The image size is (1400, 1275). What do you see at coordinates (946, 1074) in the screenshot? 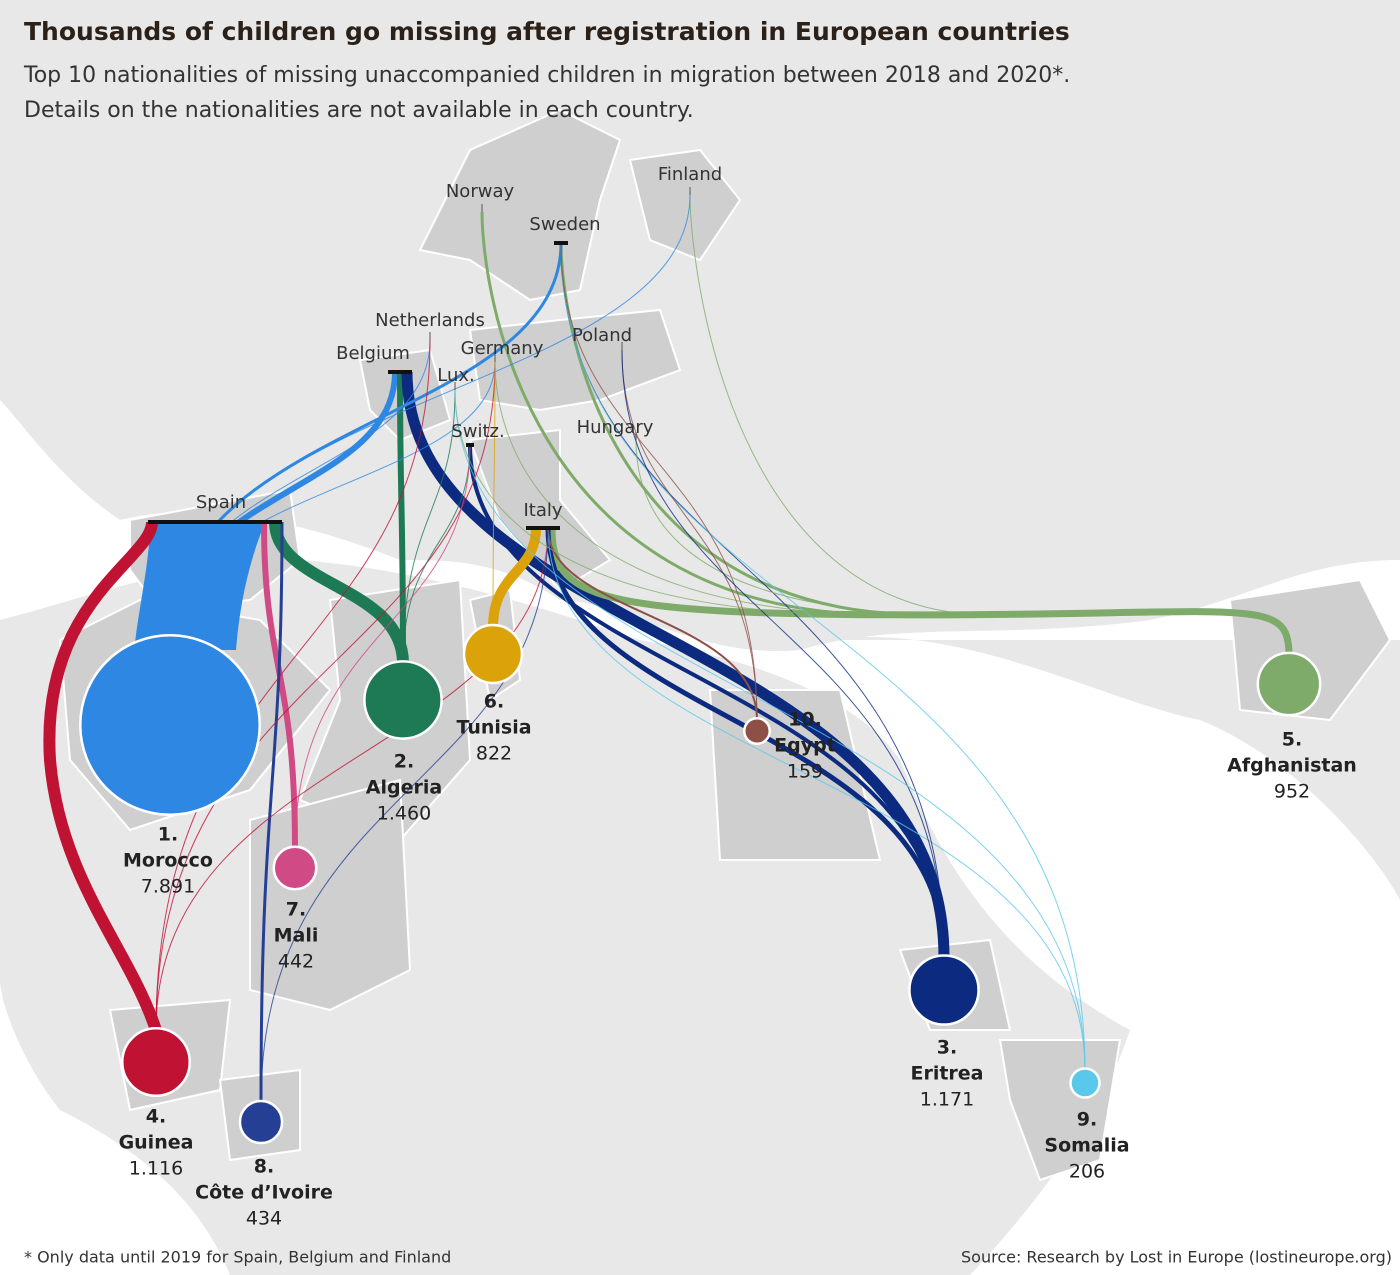
I see `nationality-name: Eritrea` at bounding box center [946, 1074].